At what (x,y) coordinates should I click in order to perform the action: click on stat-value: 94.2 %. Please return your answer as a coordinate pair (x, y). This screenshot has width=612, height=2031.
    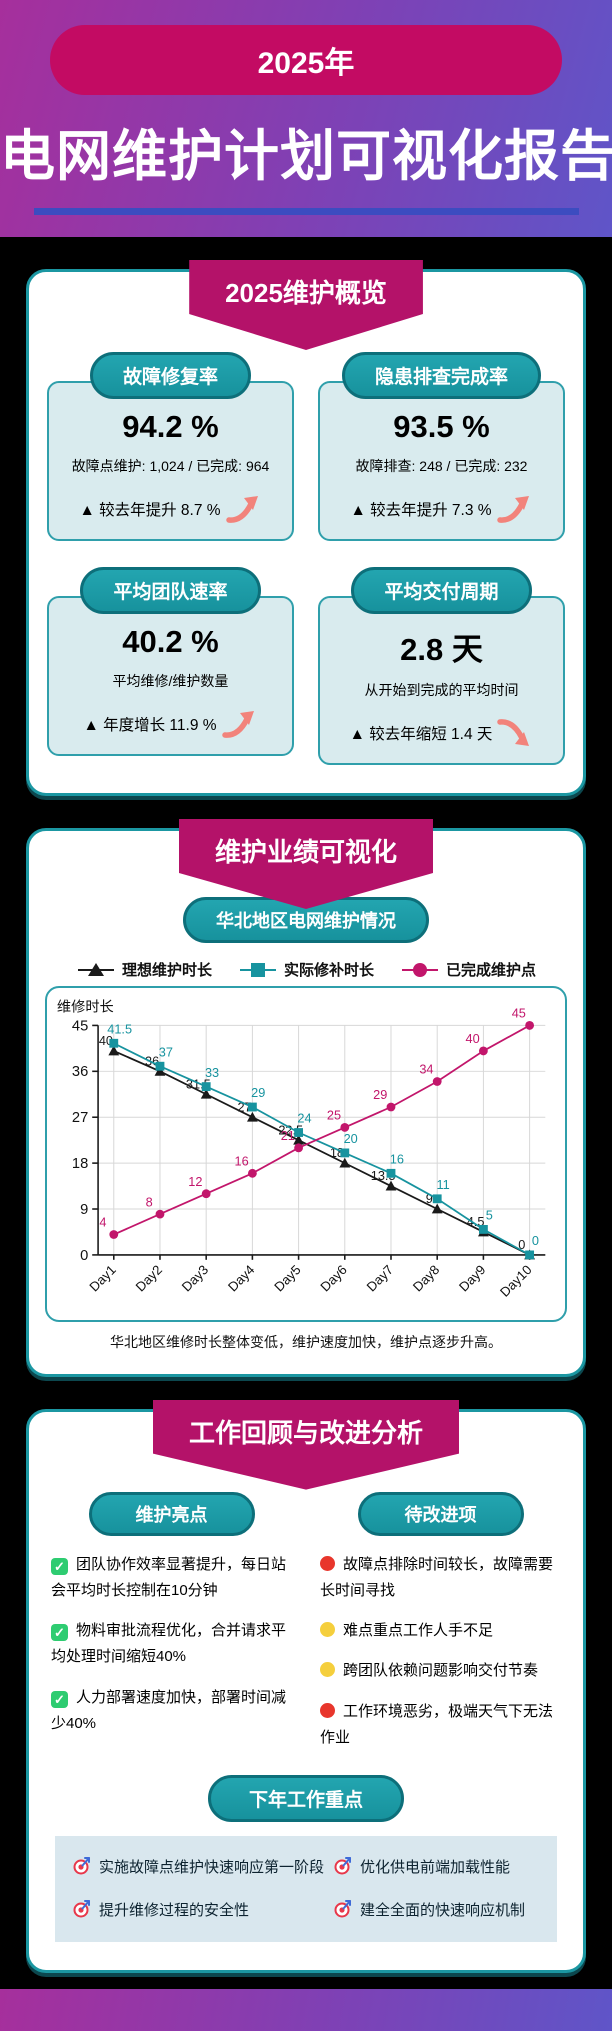
    Looking at the image, I should click on (170, 426).